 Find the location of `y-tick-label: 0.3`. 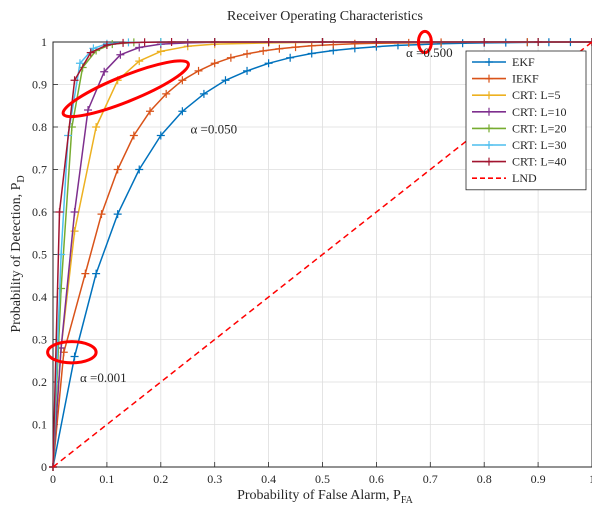

y-tick-label: 0.3 is located at coordinates (39, 340).